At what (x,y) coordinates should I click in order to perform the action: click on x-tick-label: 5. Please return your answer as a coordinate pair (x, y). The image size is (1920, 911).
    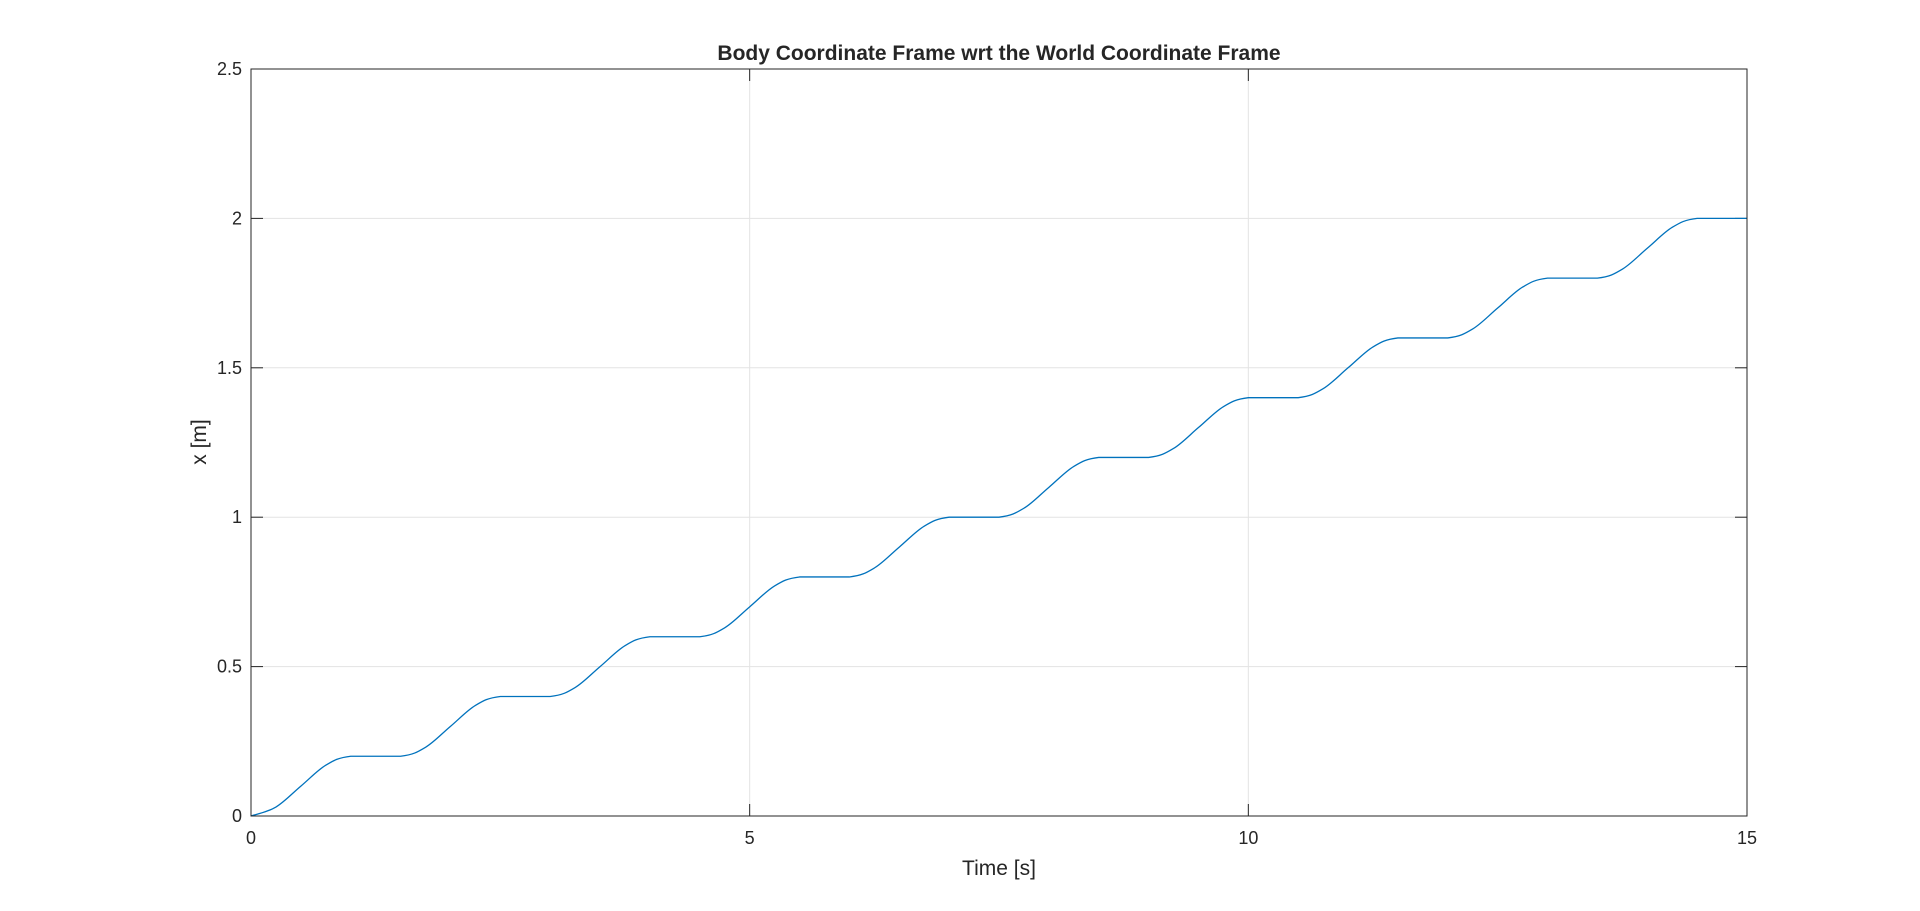
    Looking at the image, I should click on (750, 838).